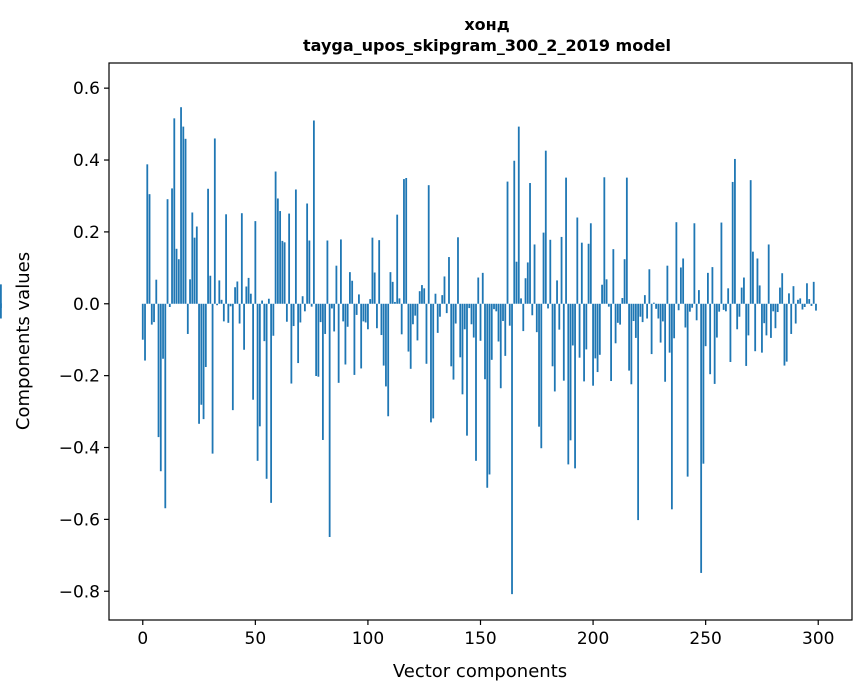  What do you see at coordinates (79, 592) in the screenshot?
I see `y-tick-label: −0.8` at bounding box center [79, 592].